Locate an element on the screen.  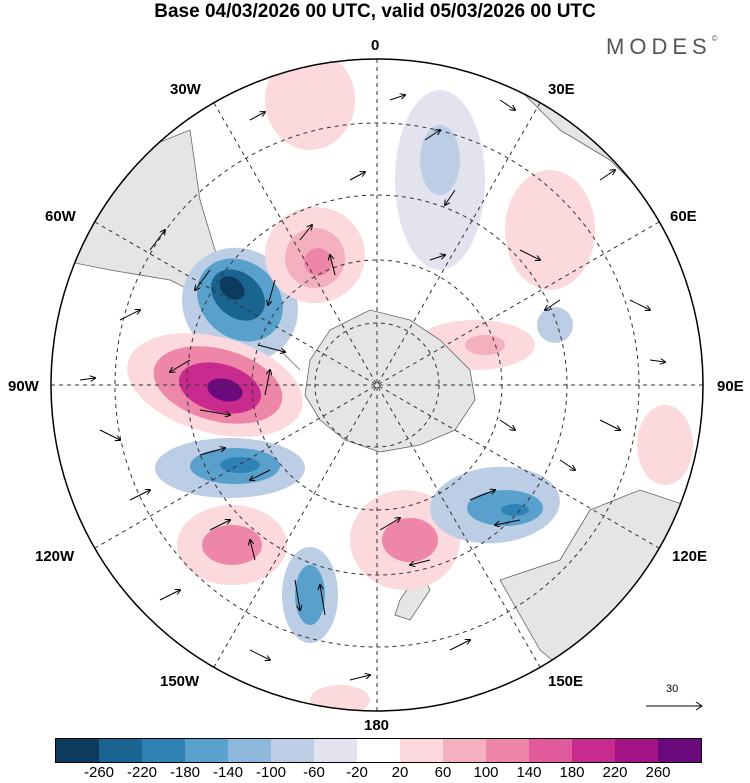
colorbar-tick-label: 180 is located at coordinates (572, 772).